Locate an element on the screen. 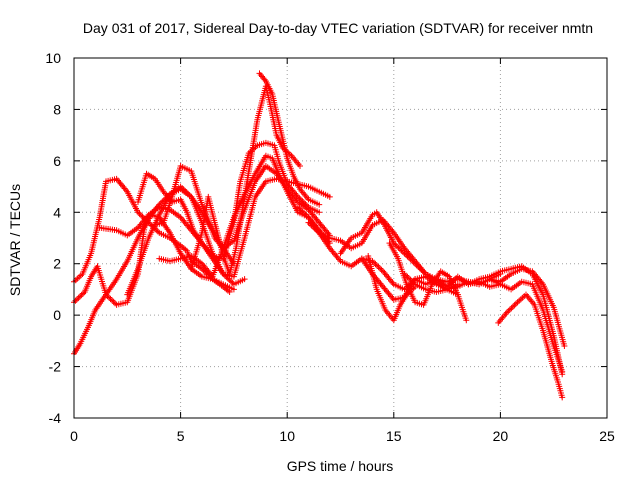 The width and height of the screenshot is (640, 480). y-tick-label: 6 is located at coordinates (57, 161).